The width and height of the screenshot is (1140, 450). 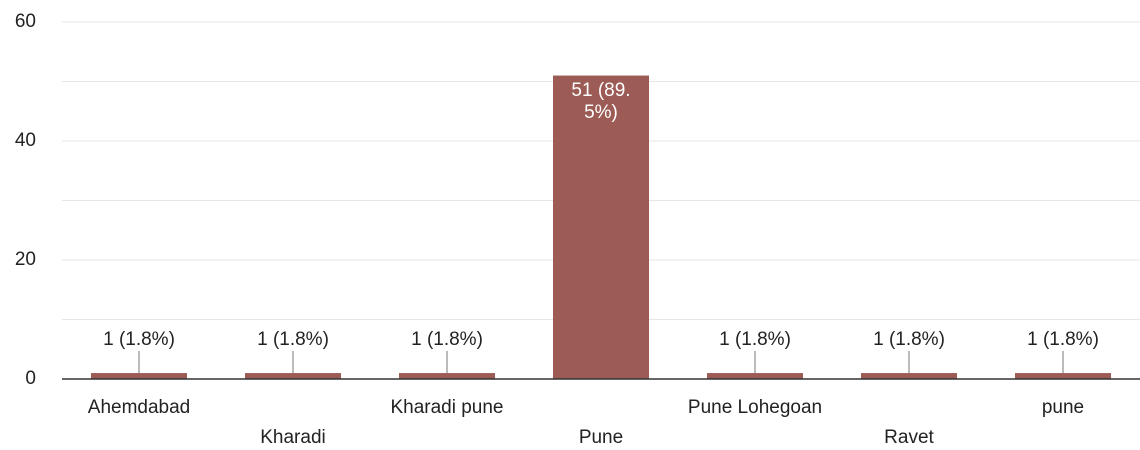 What do you see at coordinates (30, 378) in the screenshot?
I see `y-tick-label: 0` at bounding box center [30, 378].